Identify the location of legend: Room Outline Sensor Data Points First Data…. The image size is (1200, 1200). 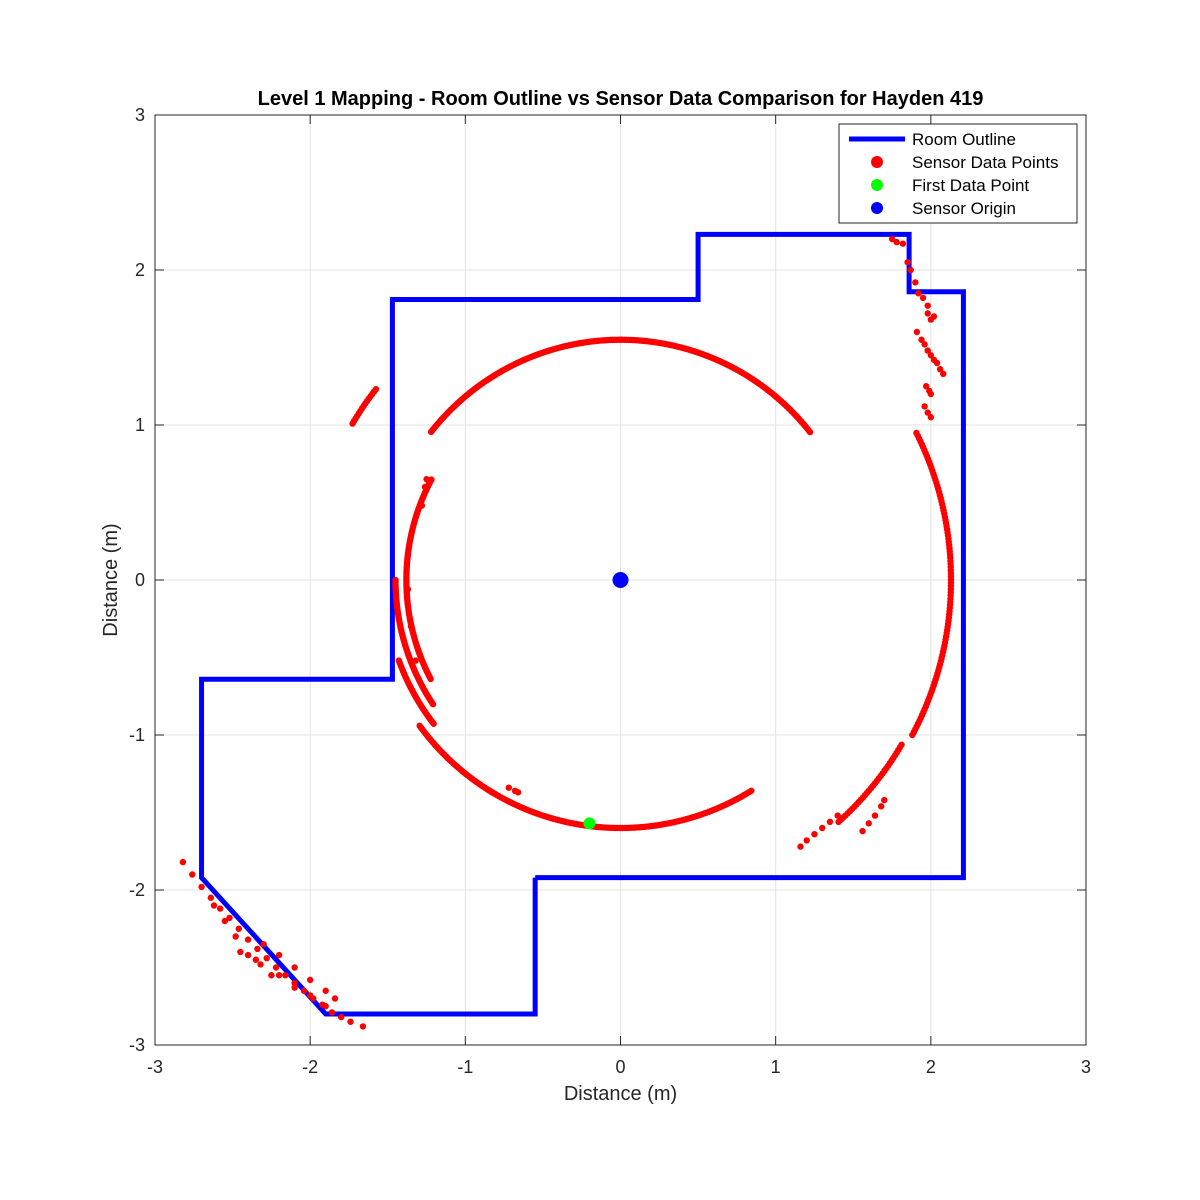
(958, 173).